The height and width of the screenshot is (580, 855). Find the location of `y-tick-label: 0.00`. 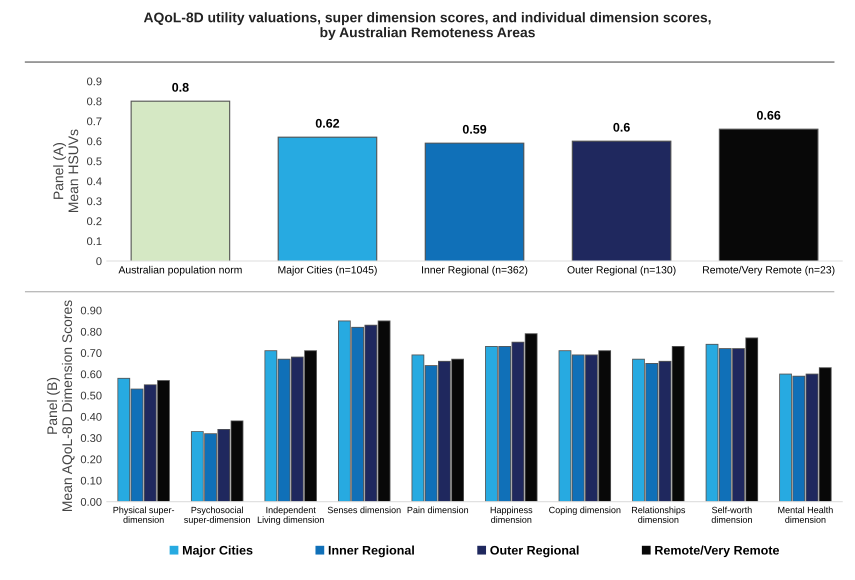

y-tick-label: 0.00 is located at coordinates (91, 502).